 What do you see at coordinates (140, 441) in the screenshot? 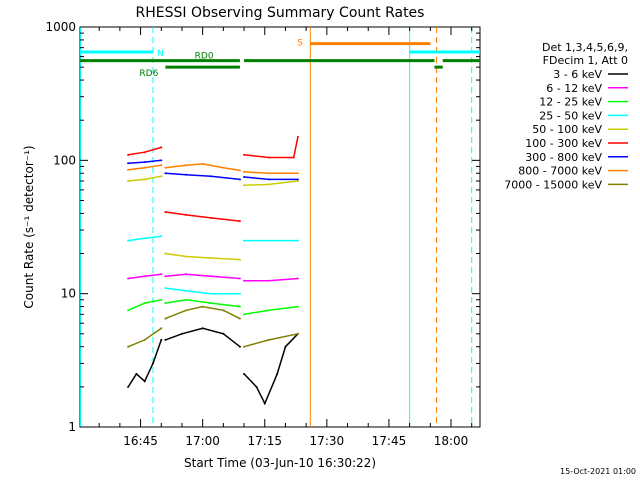
I see `x-tick-label-0: 16:45` at bounding box center [140, 441].